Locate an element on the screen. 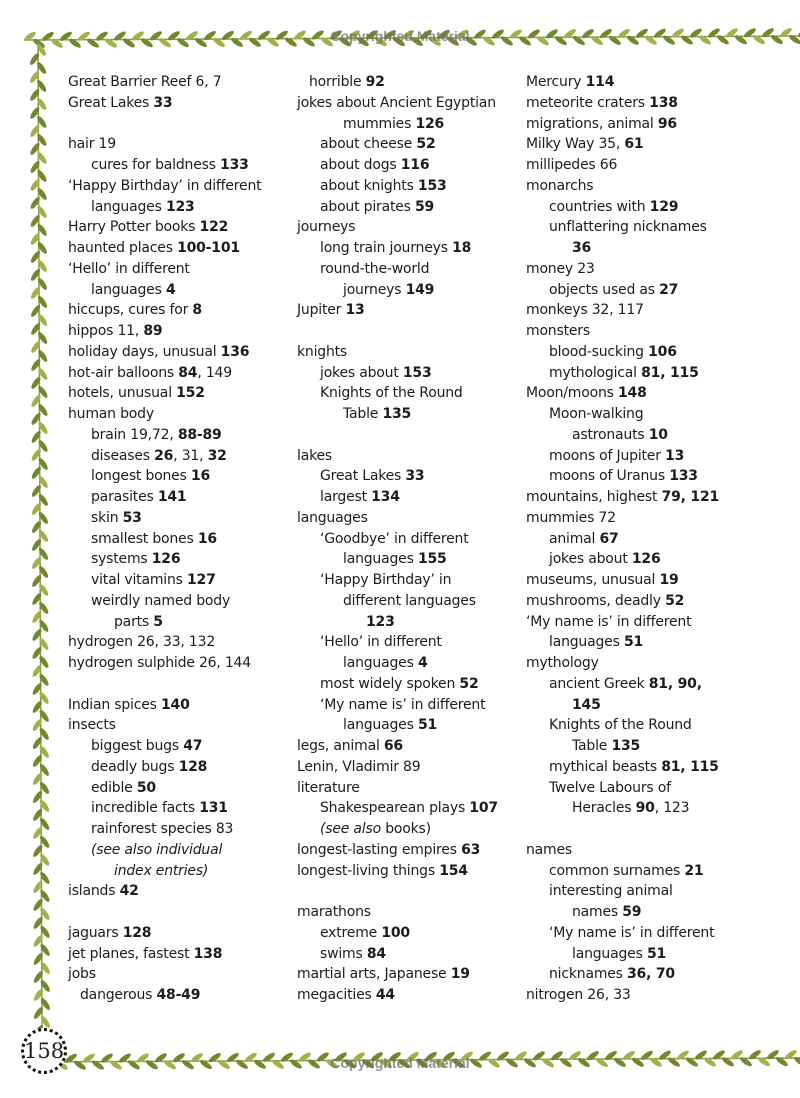 This screenshot has height=1098, width=800. page-ref-bold: 53 is located at coordinates (132, 517).